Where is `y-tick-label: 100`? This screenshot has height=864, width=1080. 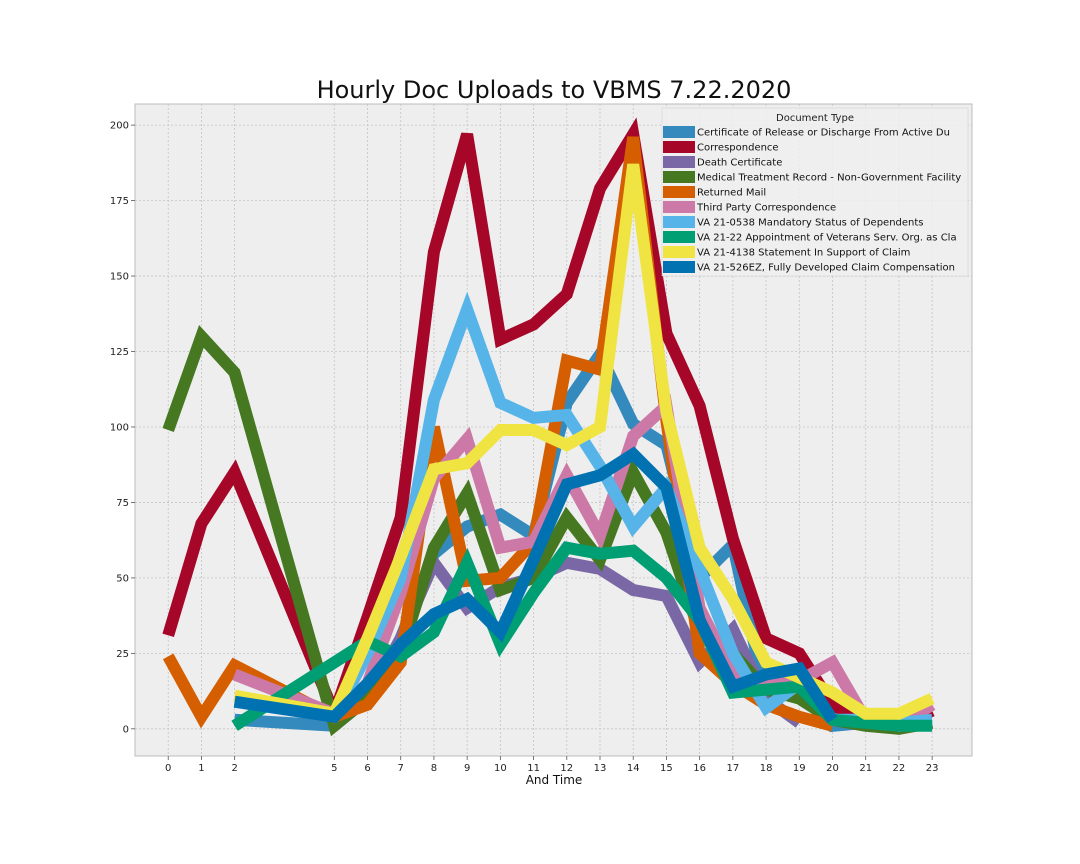
y-tick-label: 100 is located at coordinates (119, 427).